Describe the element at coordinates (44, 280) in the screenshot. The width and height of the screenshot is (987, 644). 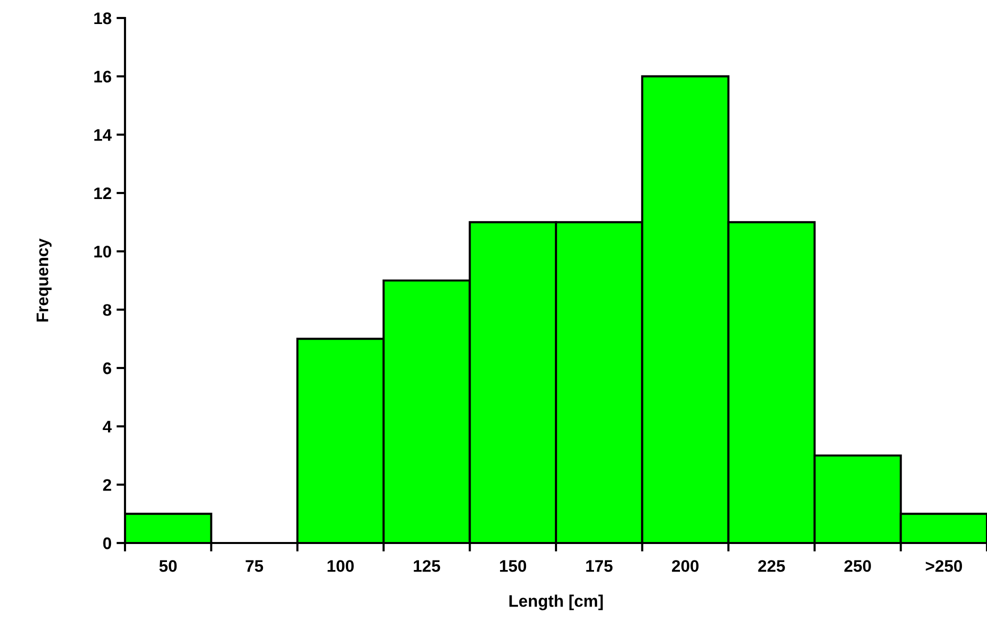
I see `y-axis-title: Frequency` at that location.